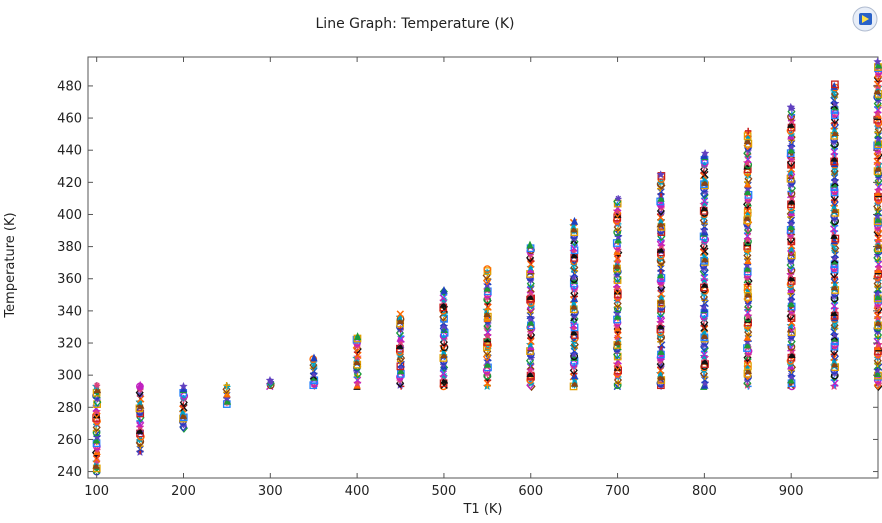  What do you see at coordinates (865, 19) in the screenshot?
I see `app-logo-icon` at bounding box center [865, 19].